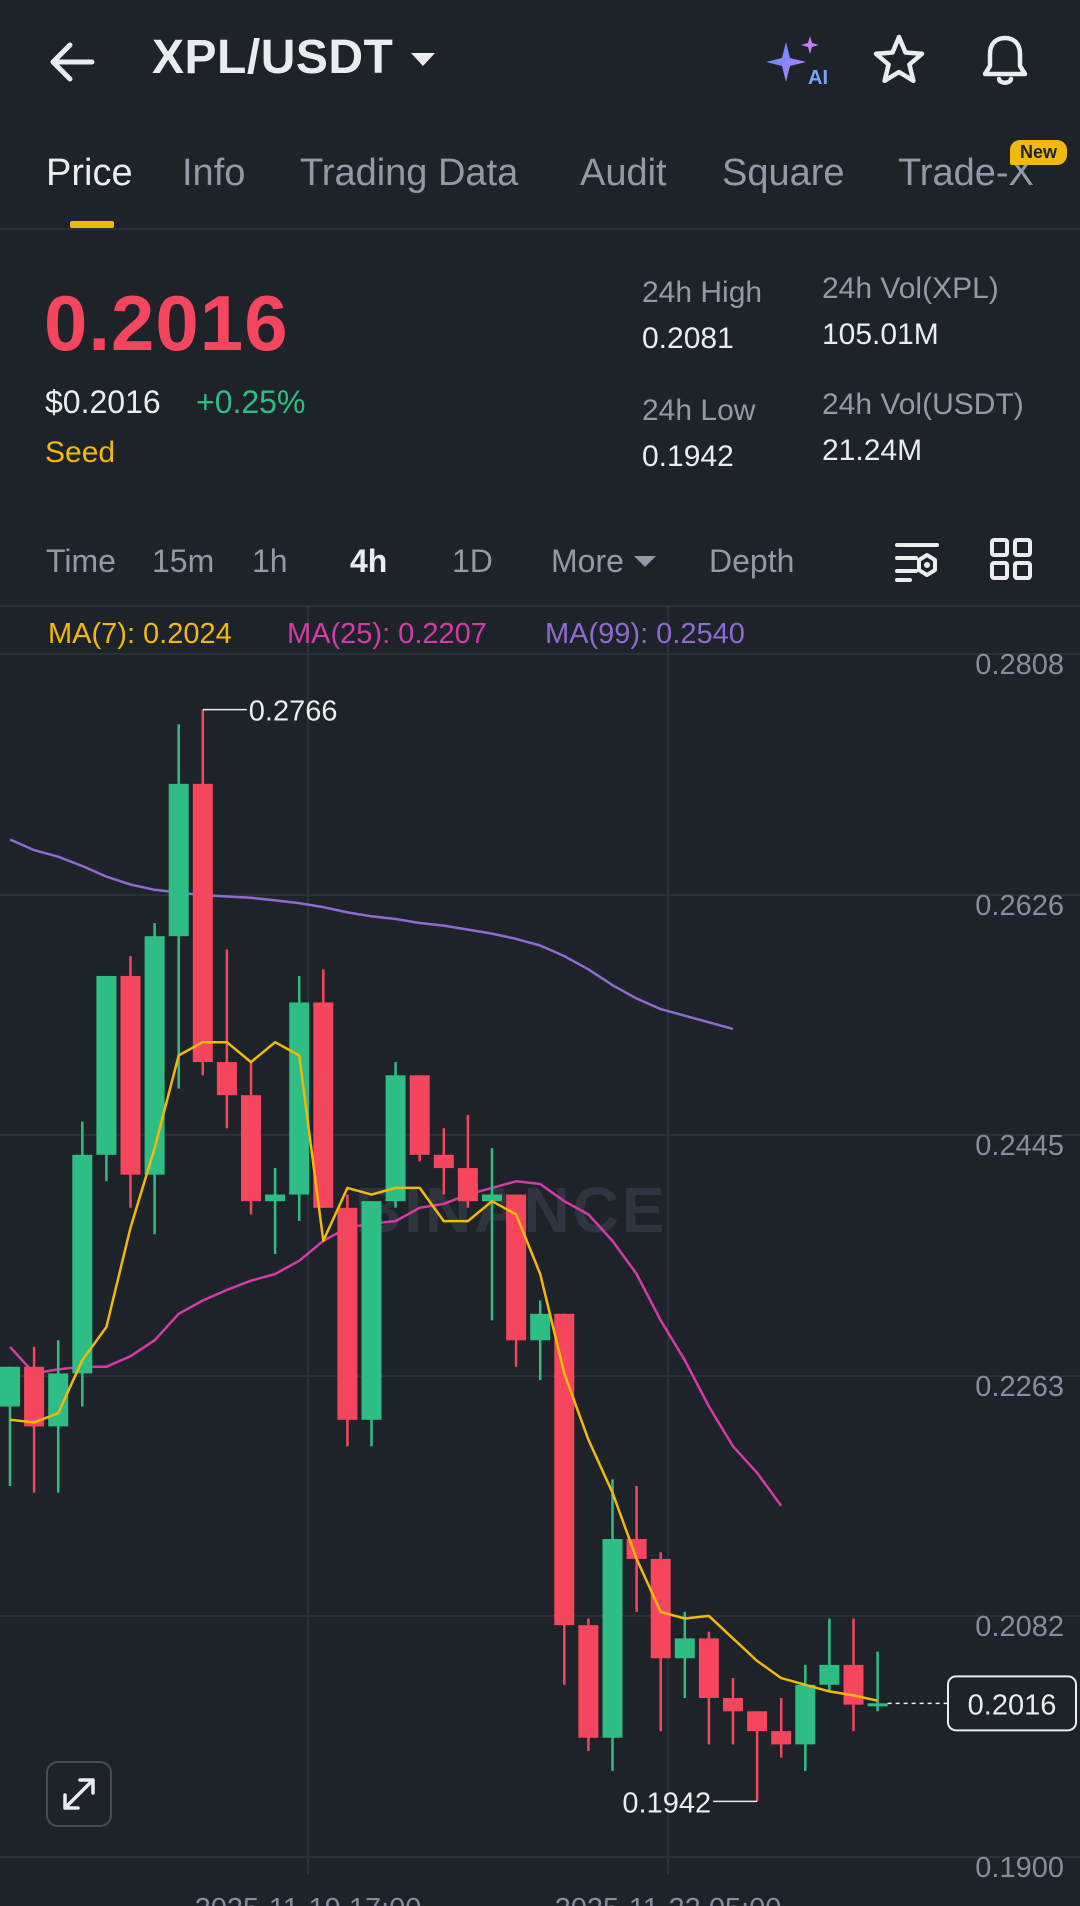  Describe the element at coordinates (644, 562) in the screenshot. I see `caret-down-icon` at that location.